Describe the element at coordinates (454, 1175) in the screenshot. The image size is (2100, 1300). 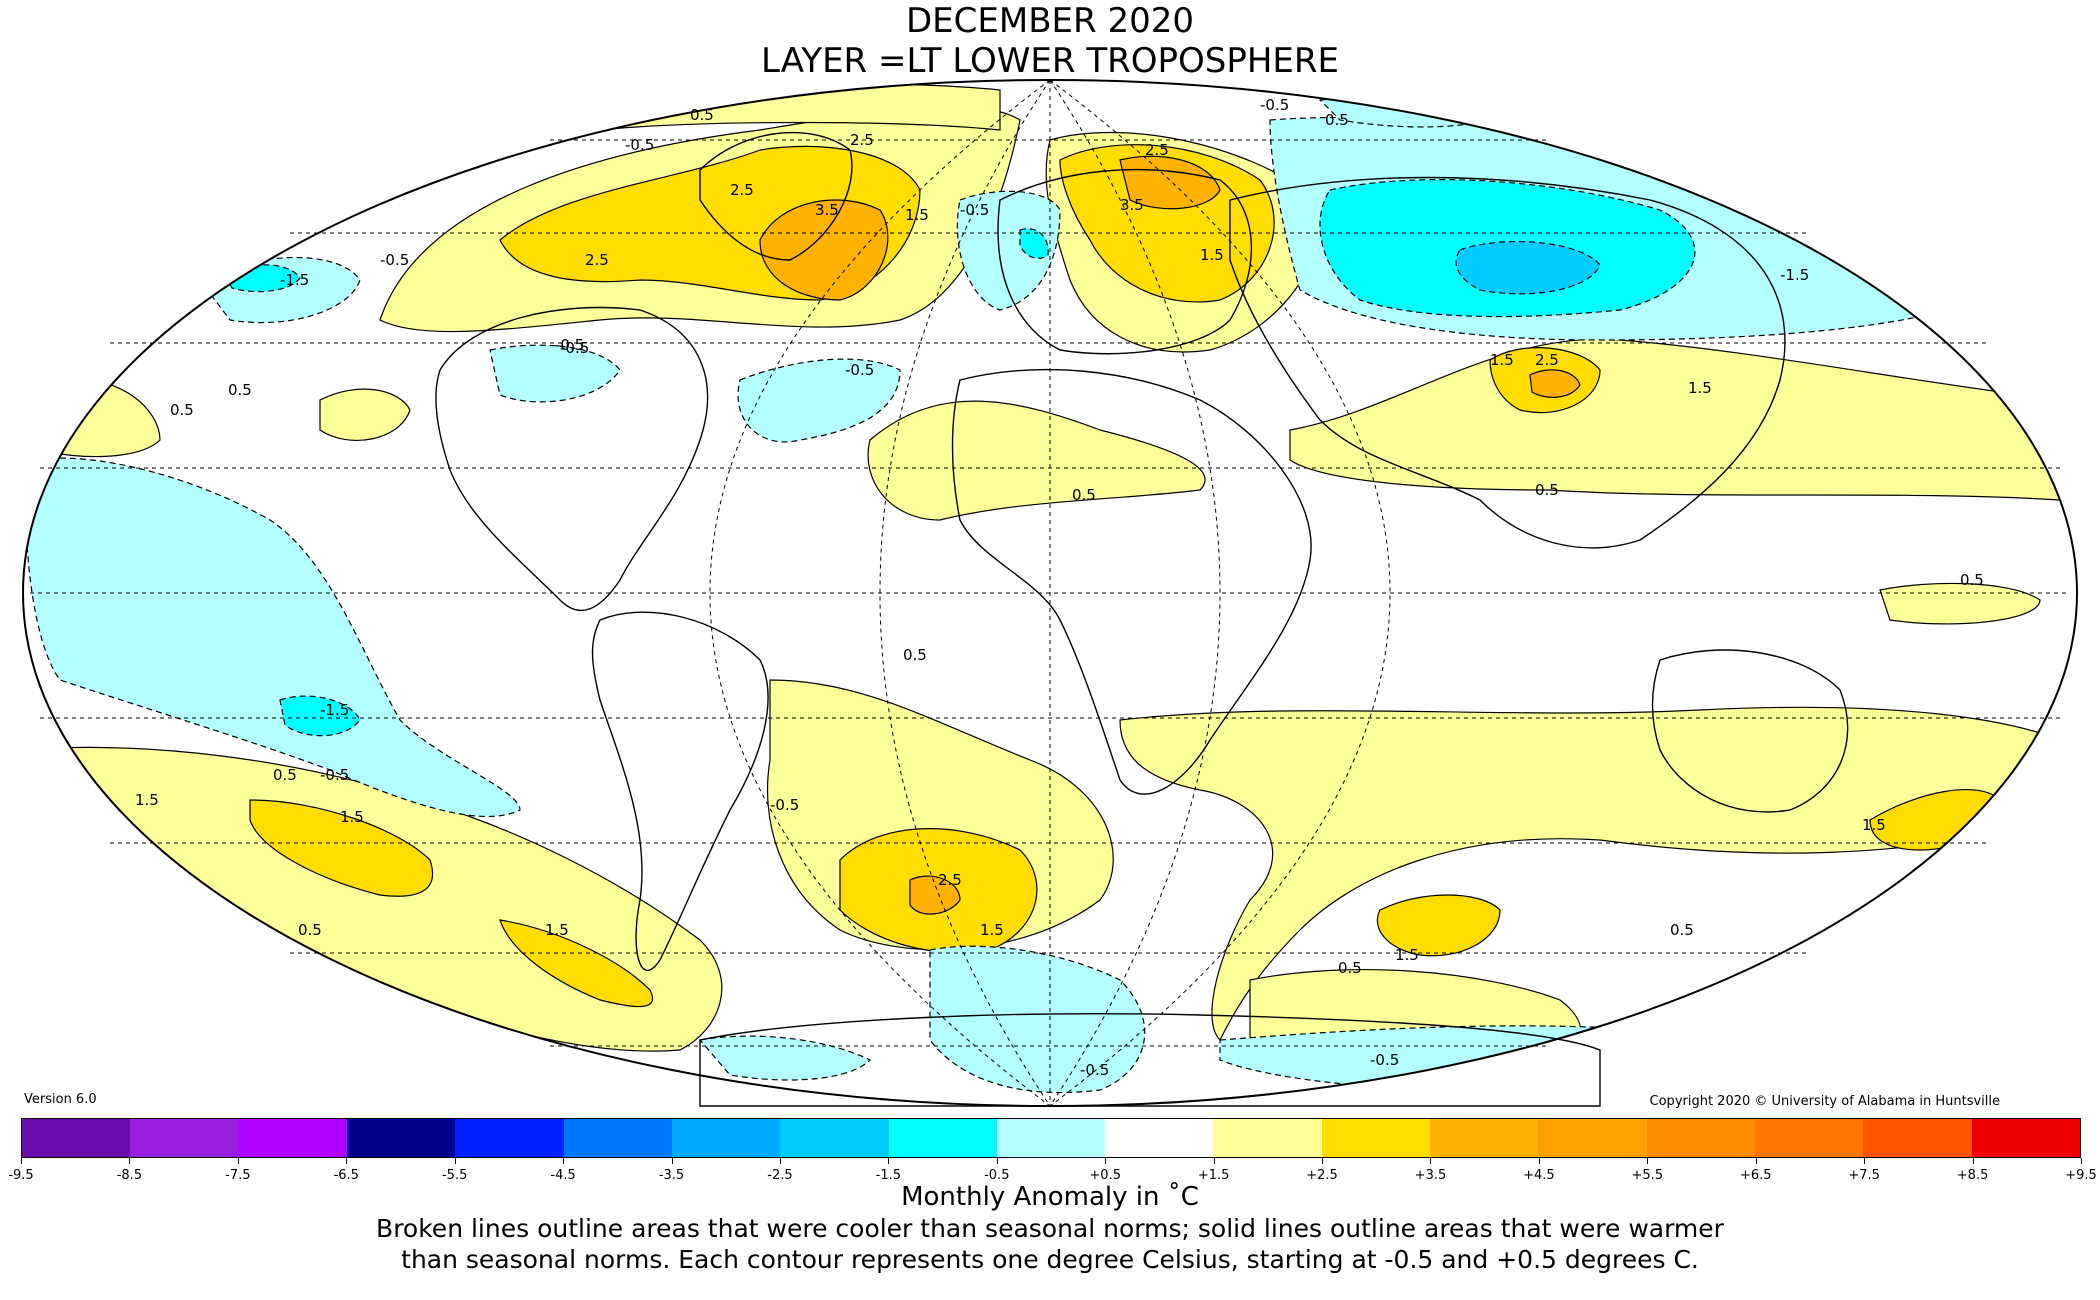
I see `colorbar-tick-label: -5.5` at that location.